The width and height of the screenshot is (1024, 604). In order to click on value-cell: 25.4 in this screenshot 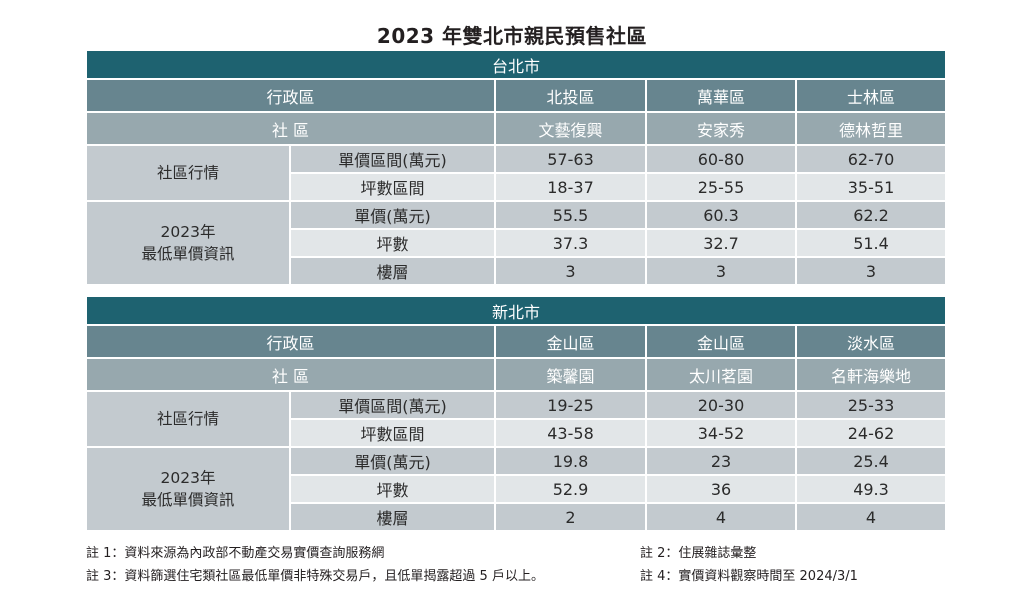, I will do `click(871, 461)`.